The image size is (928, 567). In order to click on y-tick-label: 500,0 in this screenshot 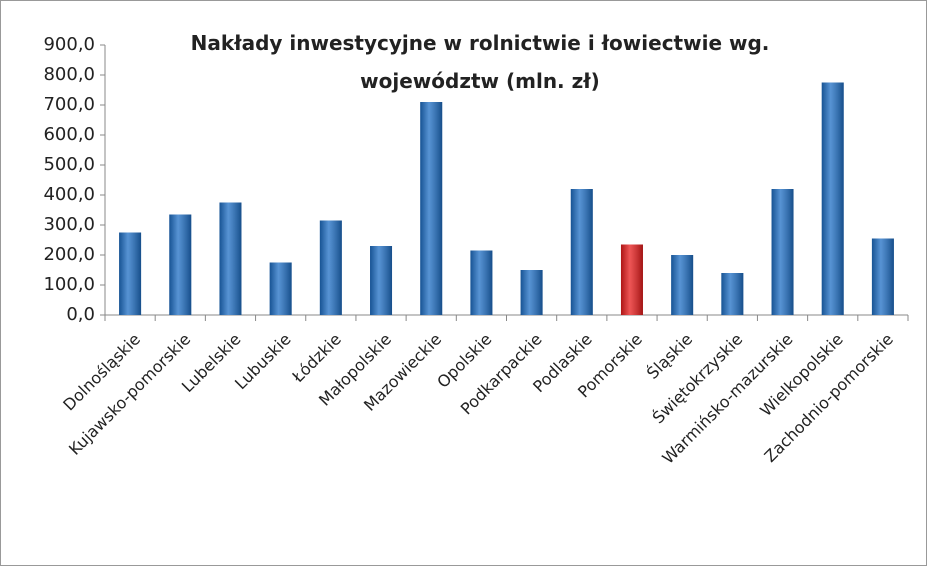, I will do `click(69, 164)`.